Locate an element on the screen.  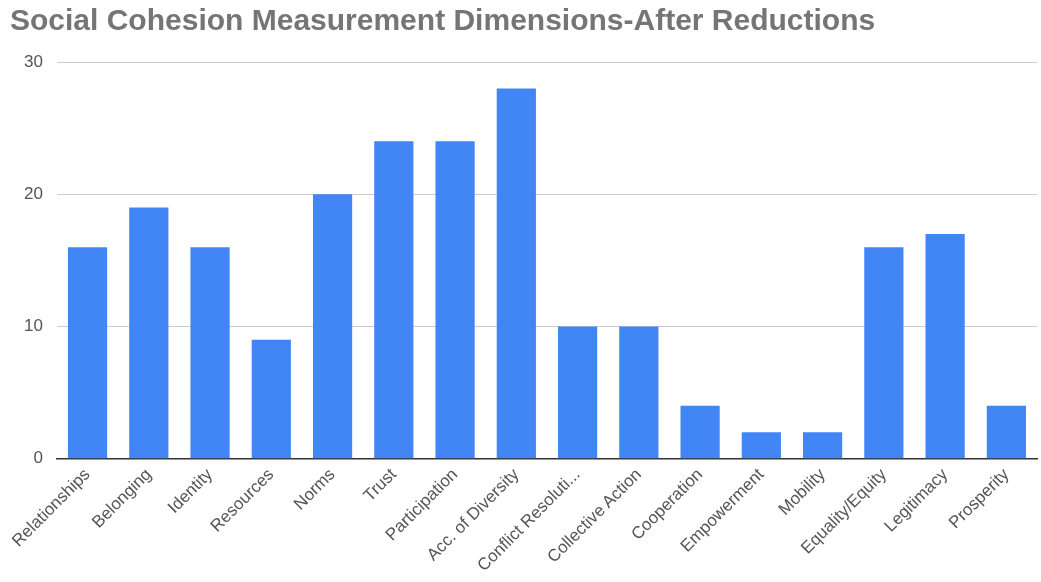
y-tick-label: 20 is located at coordinates (33, 193).